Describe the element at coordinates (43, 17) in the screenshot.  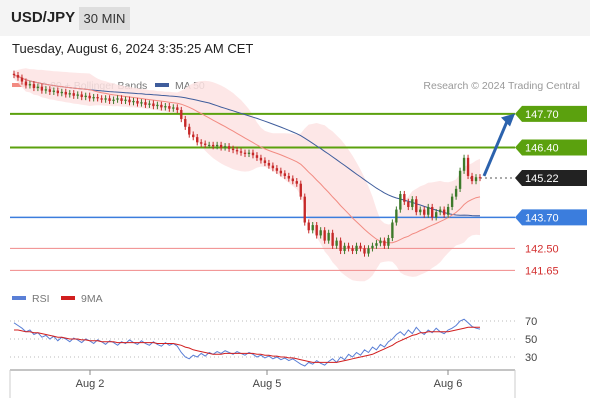
I see `symbol-title: USD/JPY` at that location.